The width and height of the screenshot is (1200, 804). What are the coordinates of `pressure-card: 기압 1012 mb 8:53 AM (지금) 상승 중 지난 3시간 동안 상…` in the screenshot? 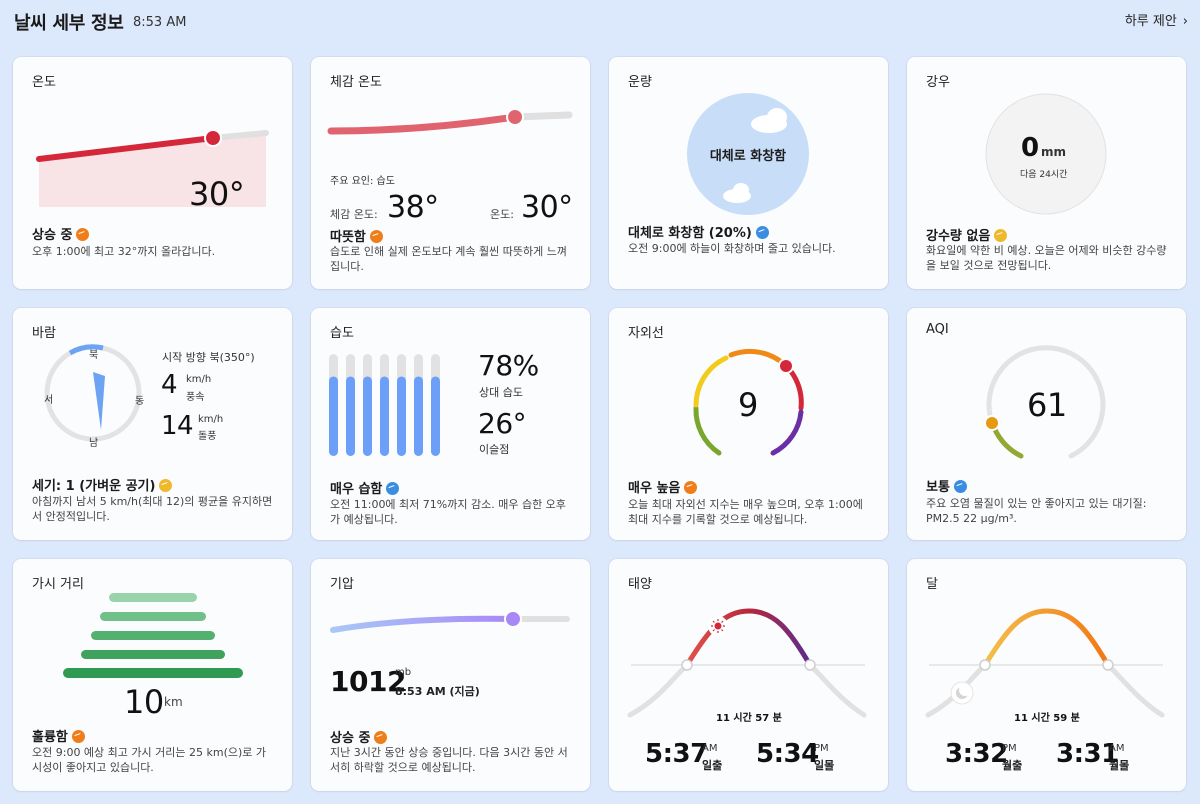 It's located at (450, 675).